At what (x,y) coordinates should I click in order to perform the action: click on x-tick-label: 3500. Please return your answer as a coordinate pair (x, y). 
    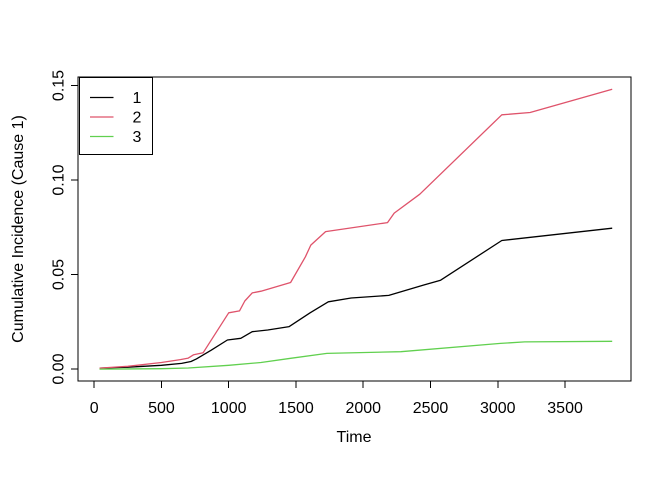
    Looking at the image, I should click on (565, 408).